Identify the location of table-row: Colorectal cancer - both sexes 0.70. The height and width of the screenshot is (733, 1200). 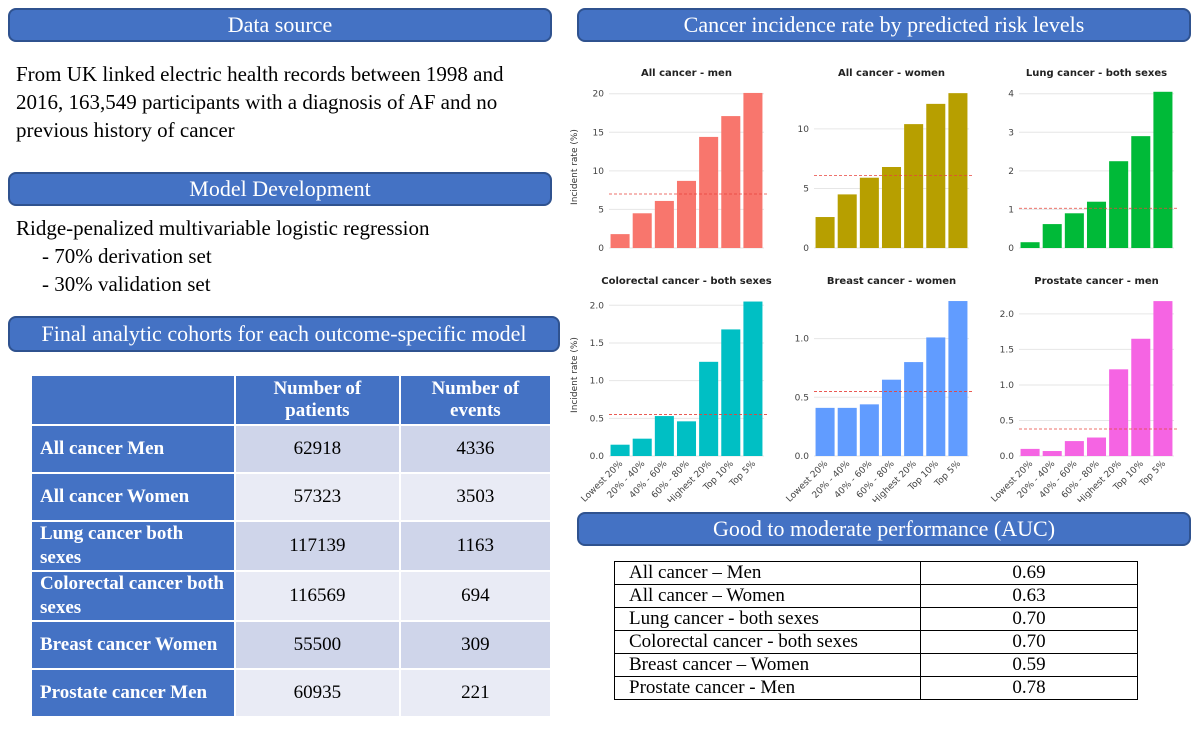
(876, 642).